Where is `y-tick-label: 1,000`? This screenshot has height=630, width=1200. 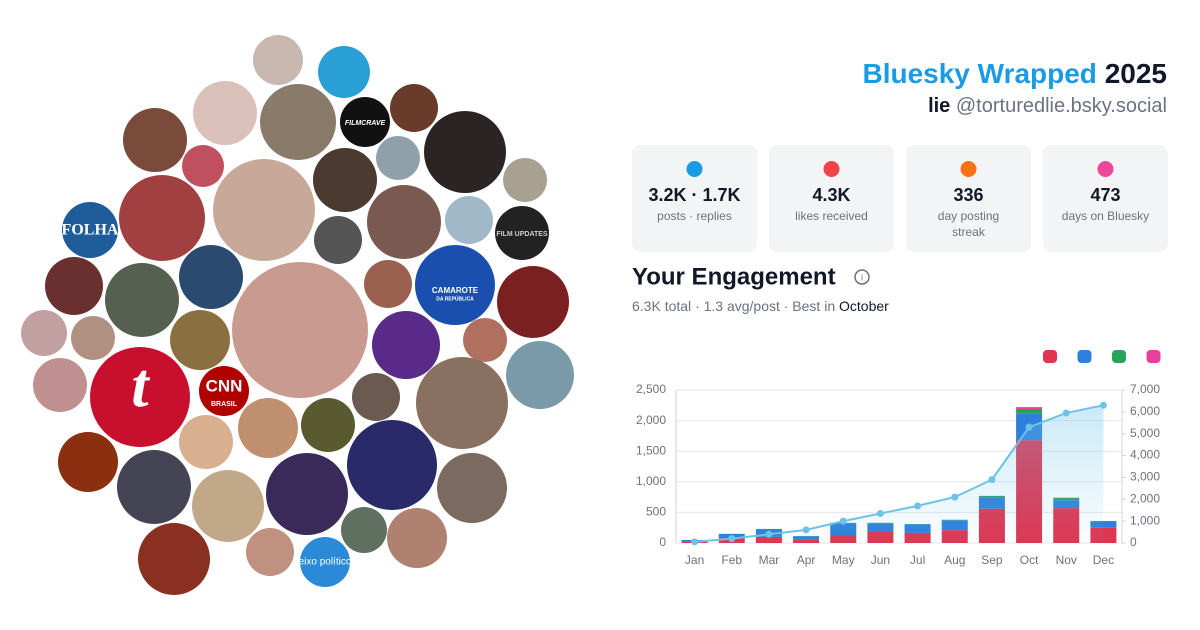
y-tick-label: 1,000 is located at coordinates (651, 481).